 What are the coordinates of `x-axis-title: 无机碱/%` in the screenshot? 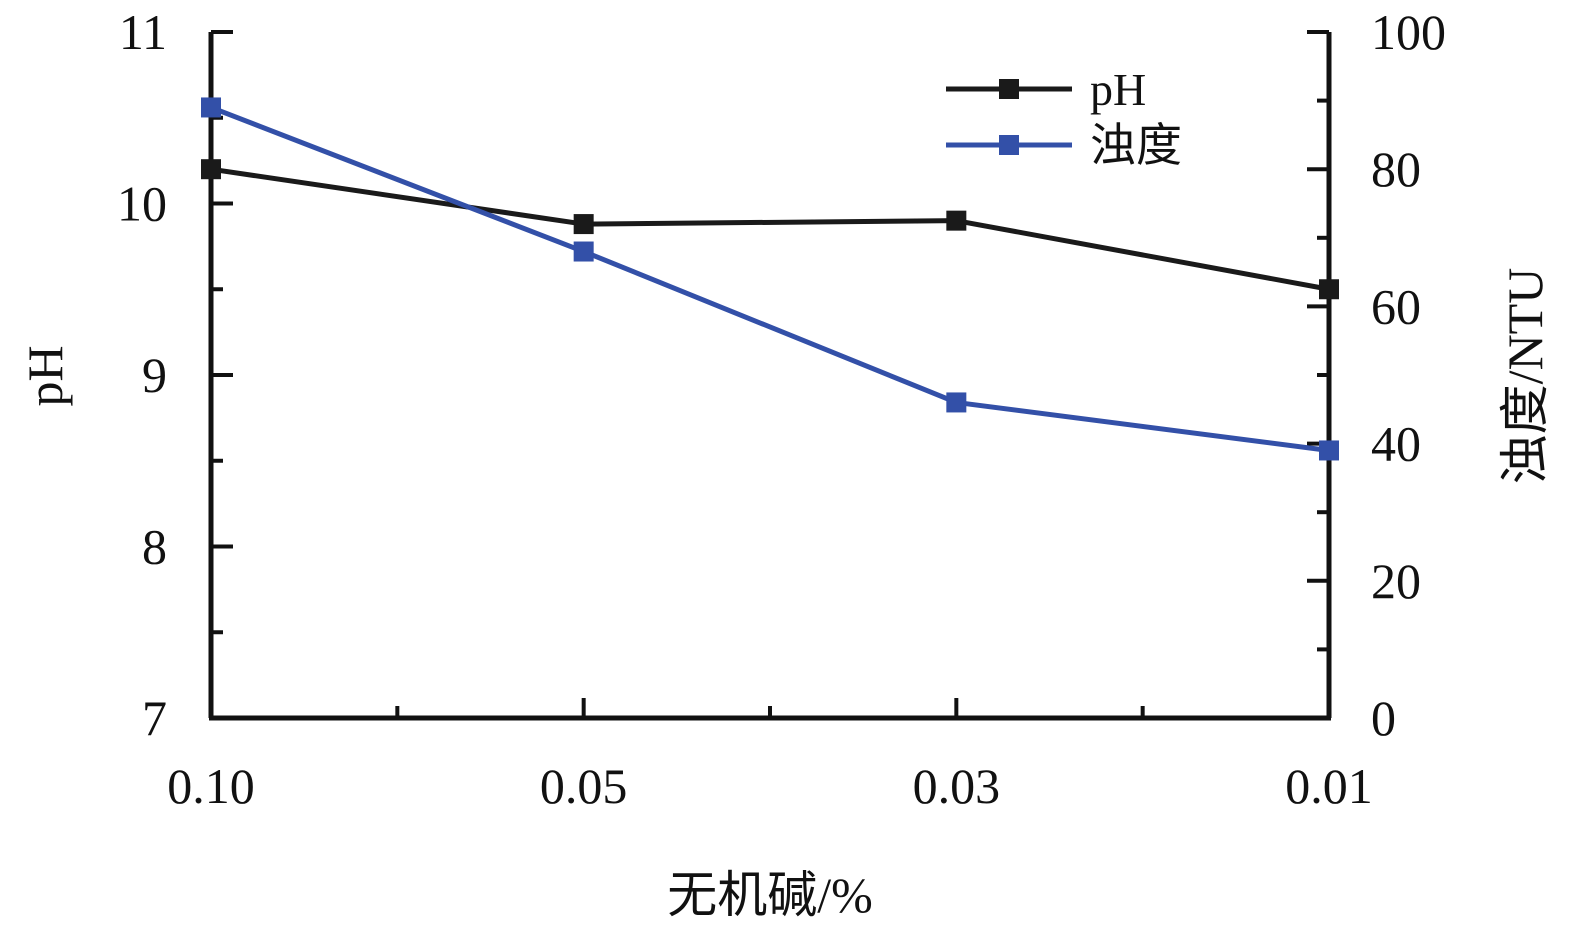 It's located at (770, 895).